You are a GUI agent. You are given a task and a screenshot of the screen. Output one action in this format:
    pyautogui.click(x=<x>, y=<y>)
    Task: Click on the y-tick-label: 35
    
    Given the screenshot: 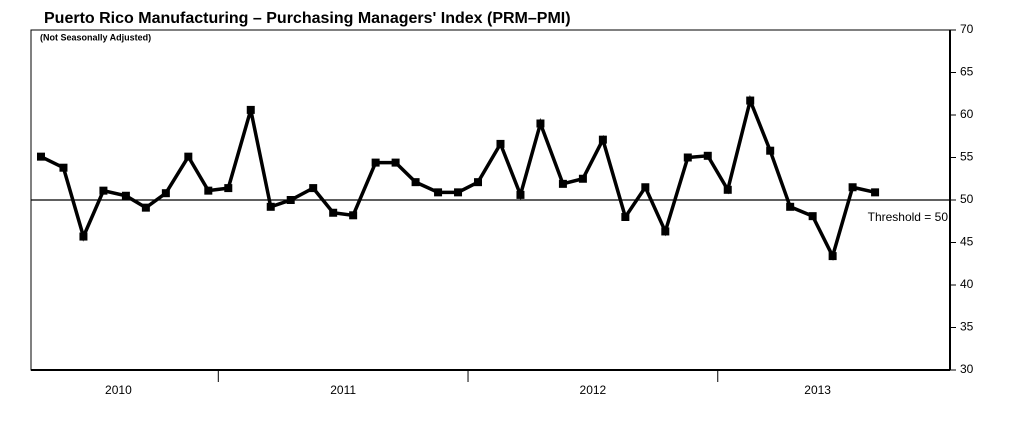 What is the action you would take?
    pyautogui.click(x=967, y=327)
    